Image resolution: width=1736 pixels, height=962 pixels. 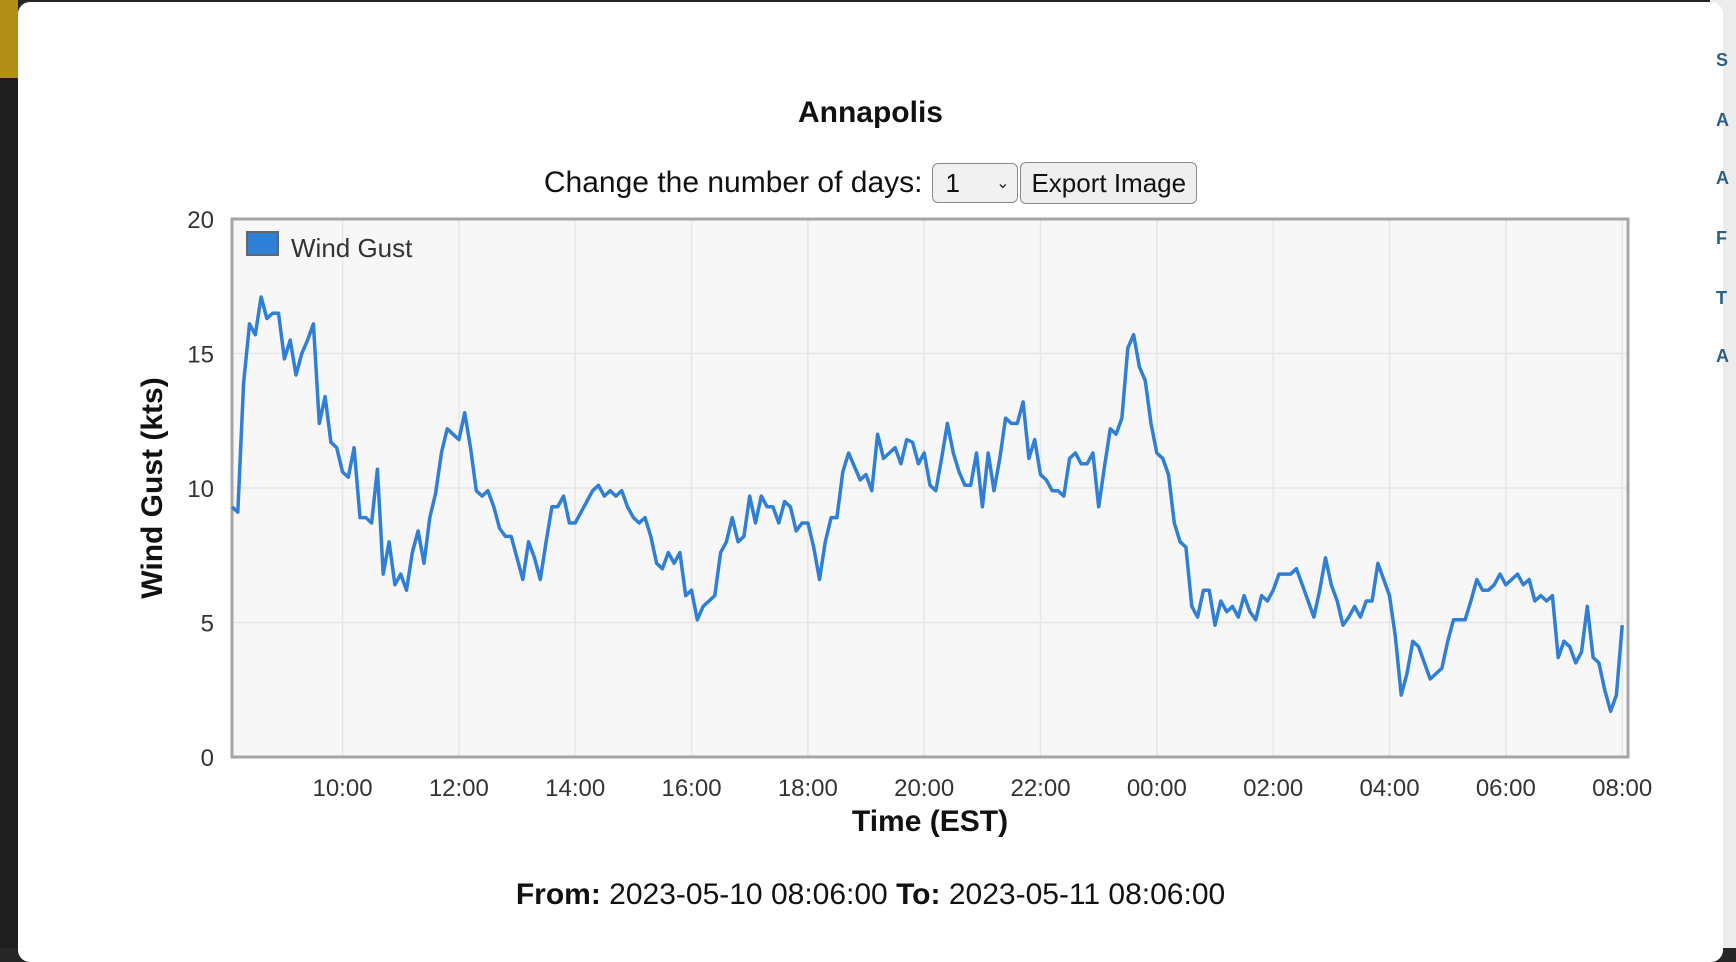 I want to click on background-edge-letter: S, so click(x=1722, y=60).